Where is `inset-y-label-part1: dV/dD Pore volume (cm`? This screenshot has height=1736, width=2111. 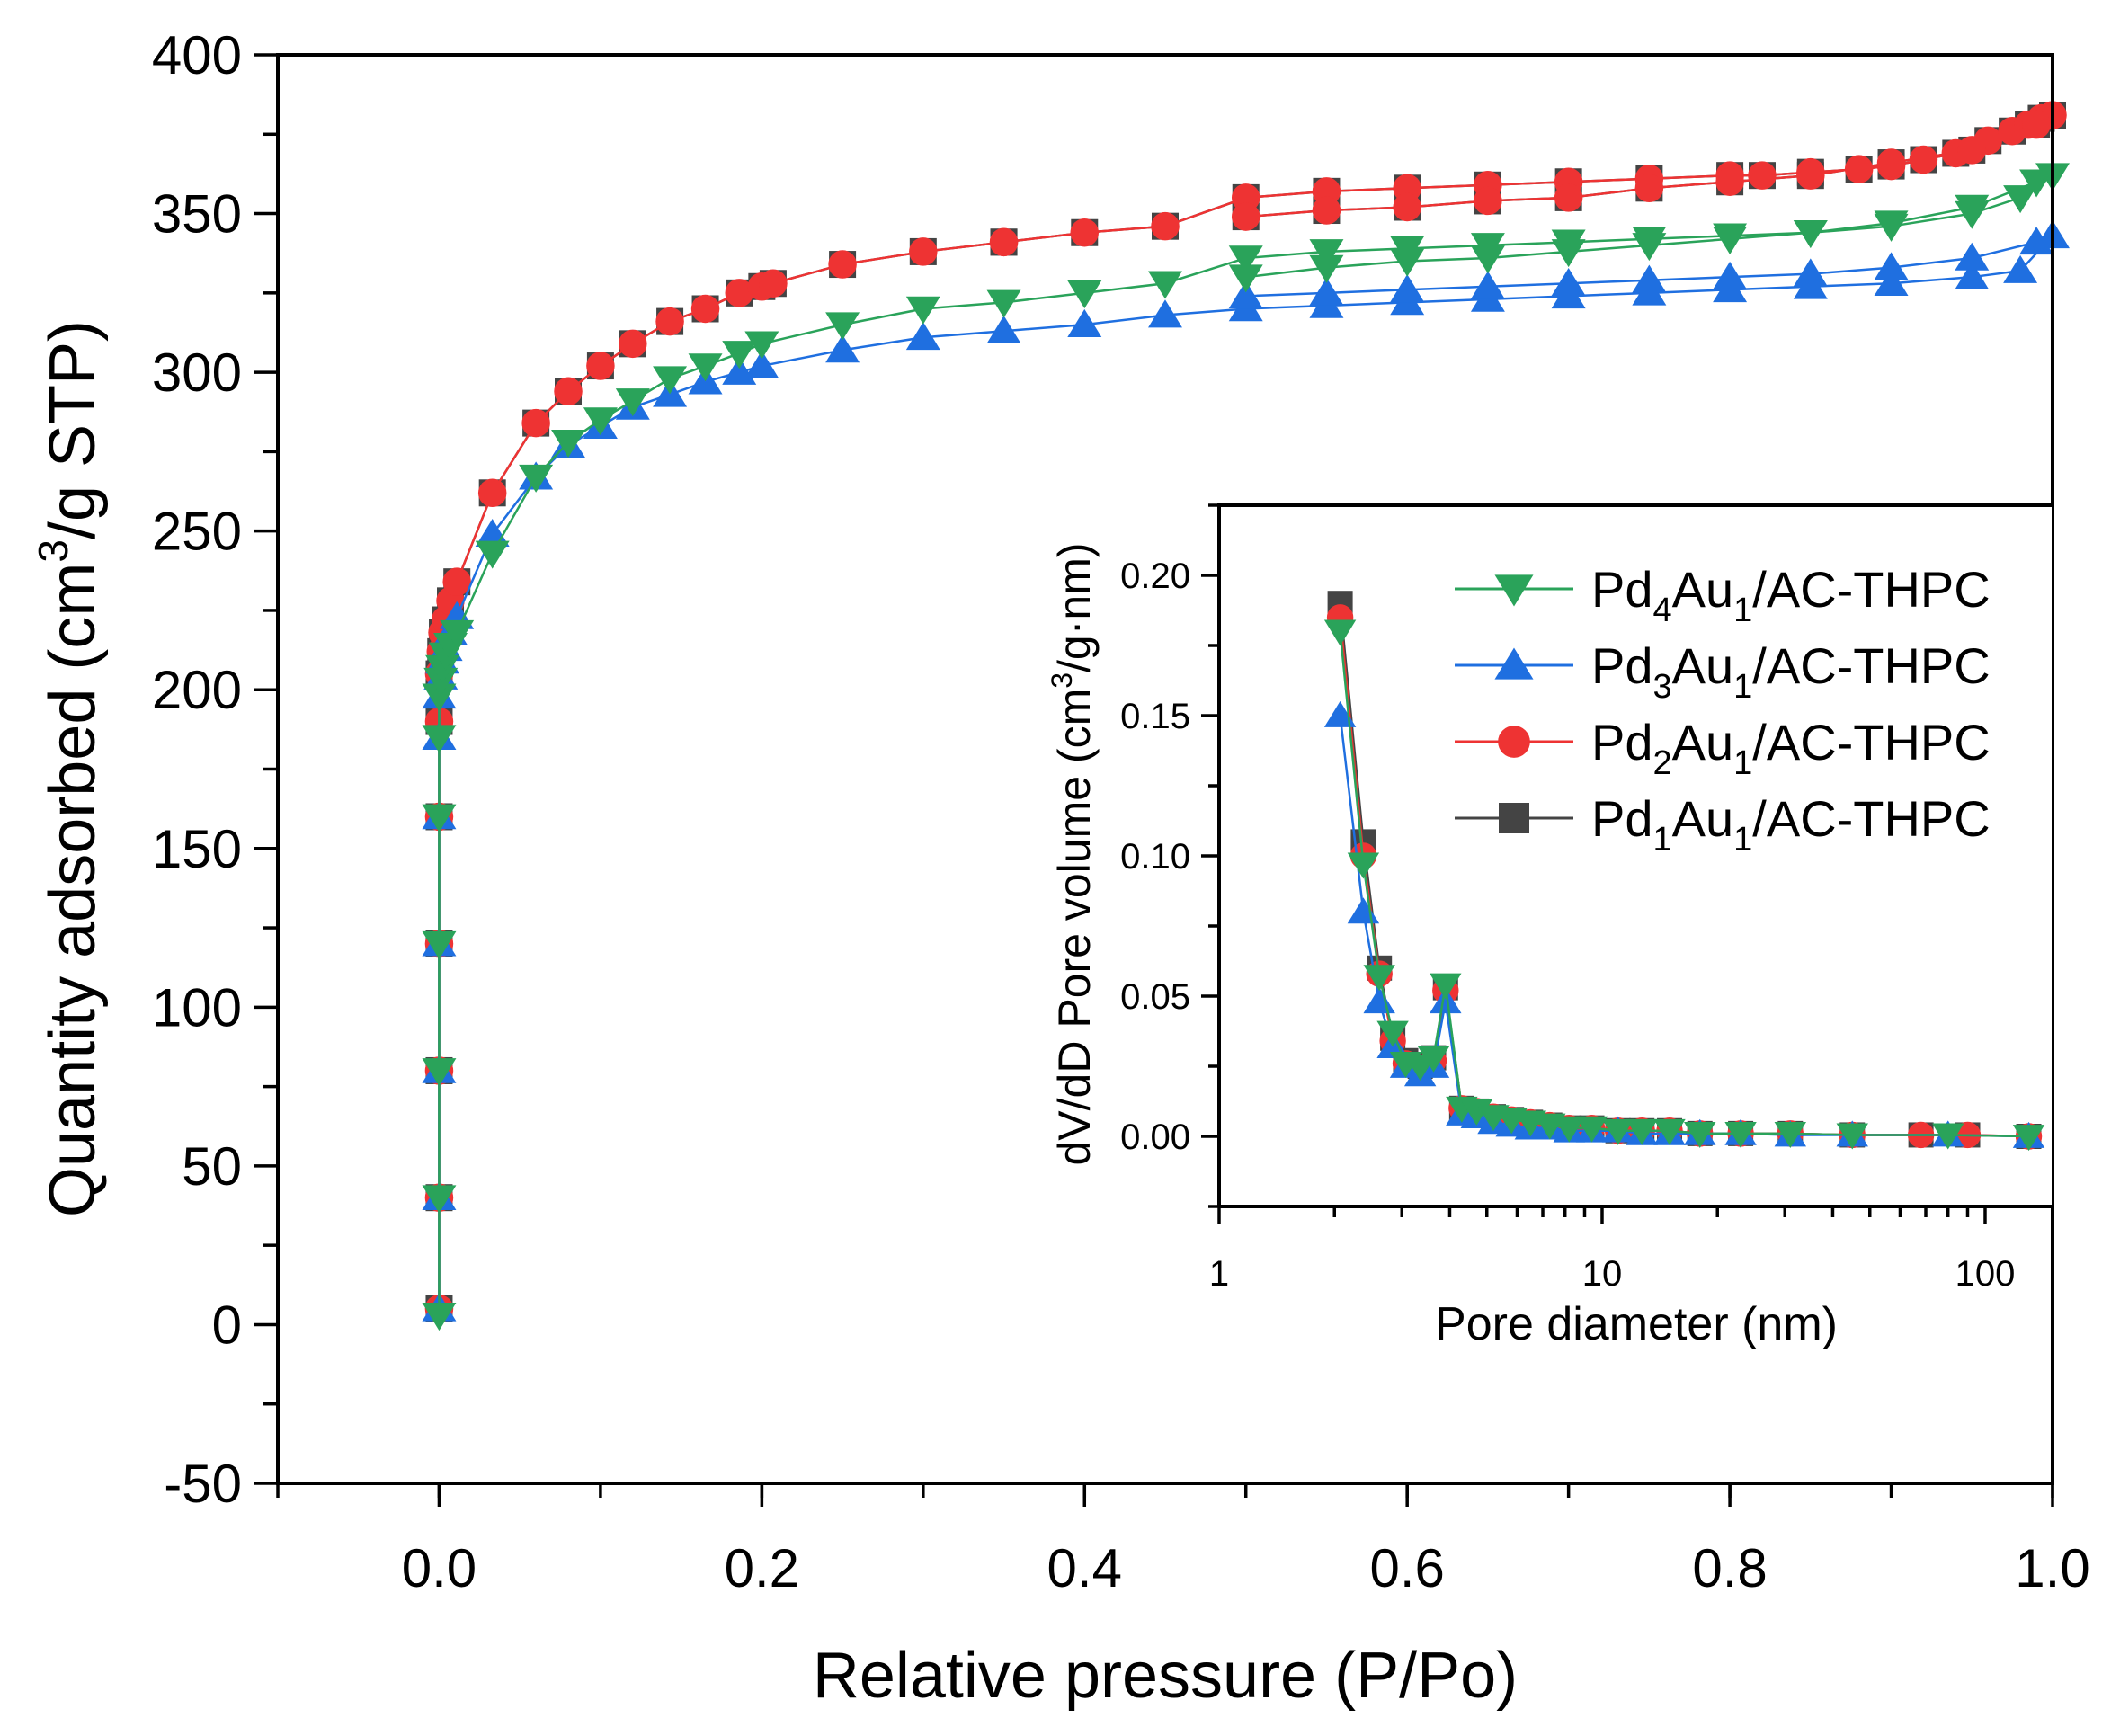 inset-y-label-part1: dV/dD Pore volume (cm is located at coordinates (1074, 927).